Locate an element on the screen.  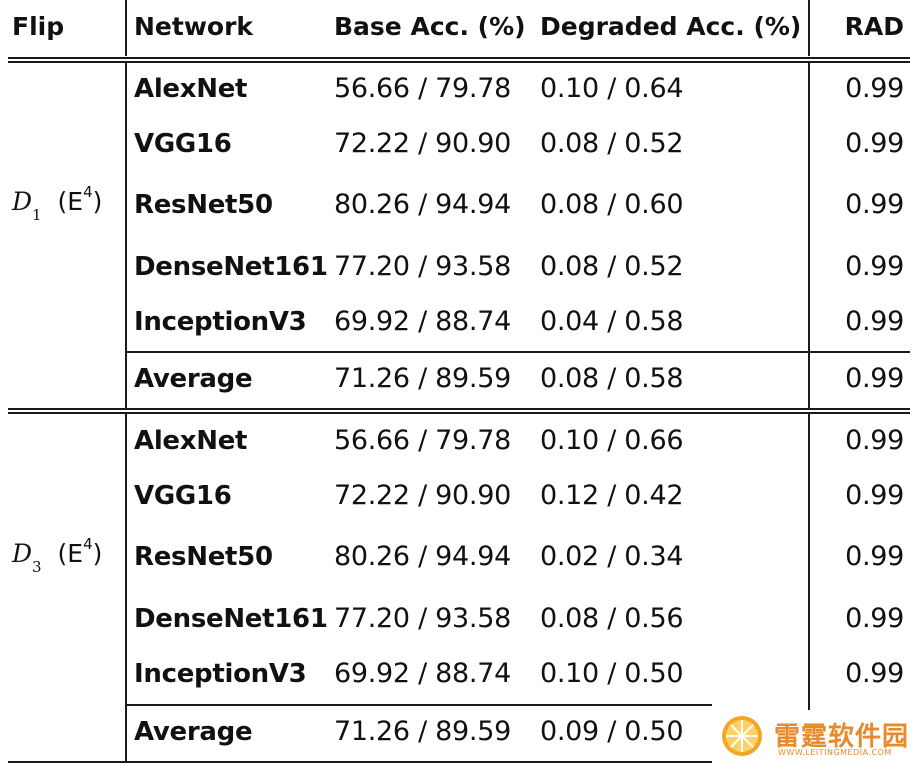
header-base-acc: Base Acc. (%) is located at coordinates (430, 26).